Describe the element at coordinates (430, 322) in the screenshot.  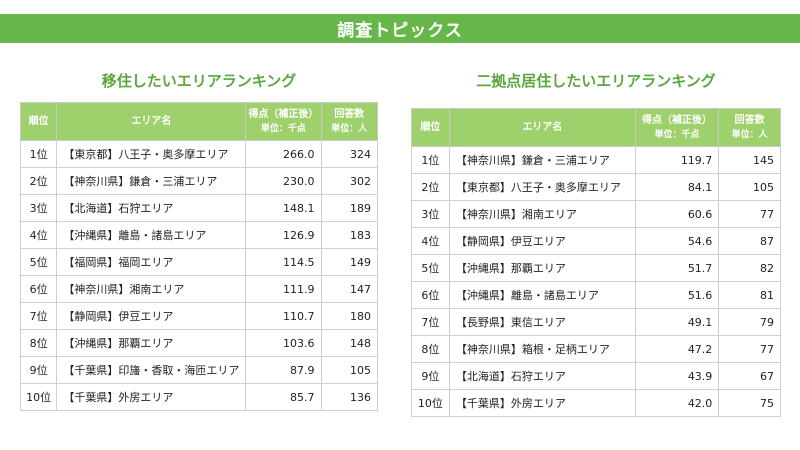
I see `rank-cell: 7位` at that location.